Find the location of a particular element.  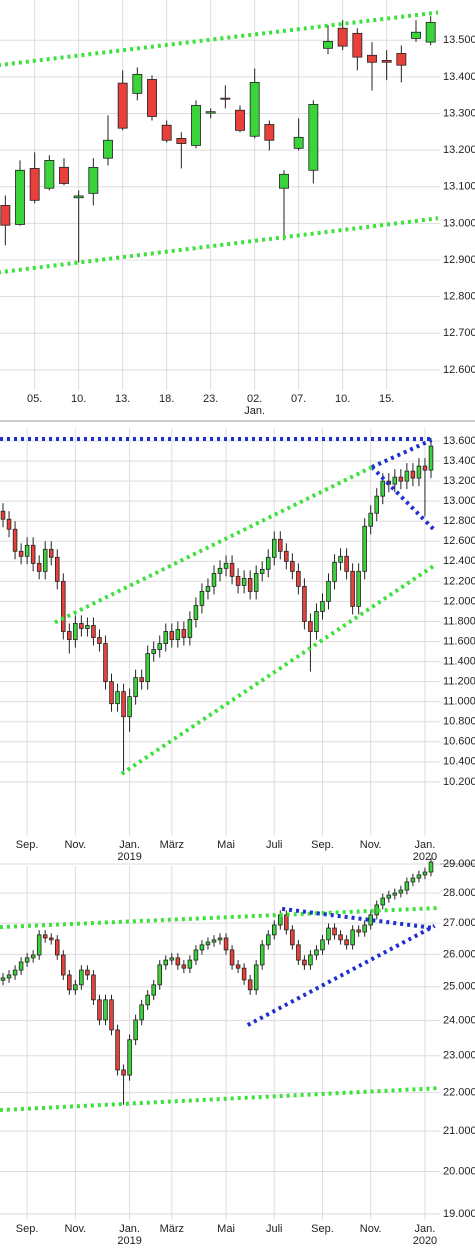

x-tick-sublabel: Jan. is located at coordinates (254, 411).